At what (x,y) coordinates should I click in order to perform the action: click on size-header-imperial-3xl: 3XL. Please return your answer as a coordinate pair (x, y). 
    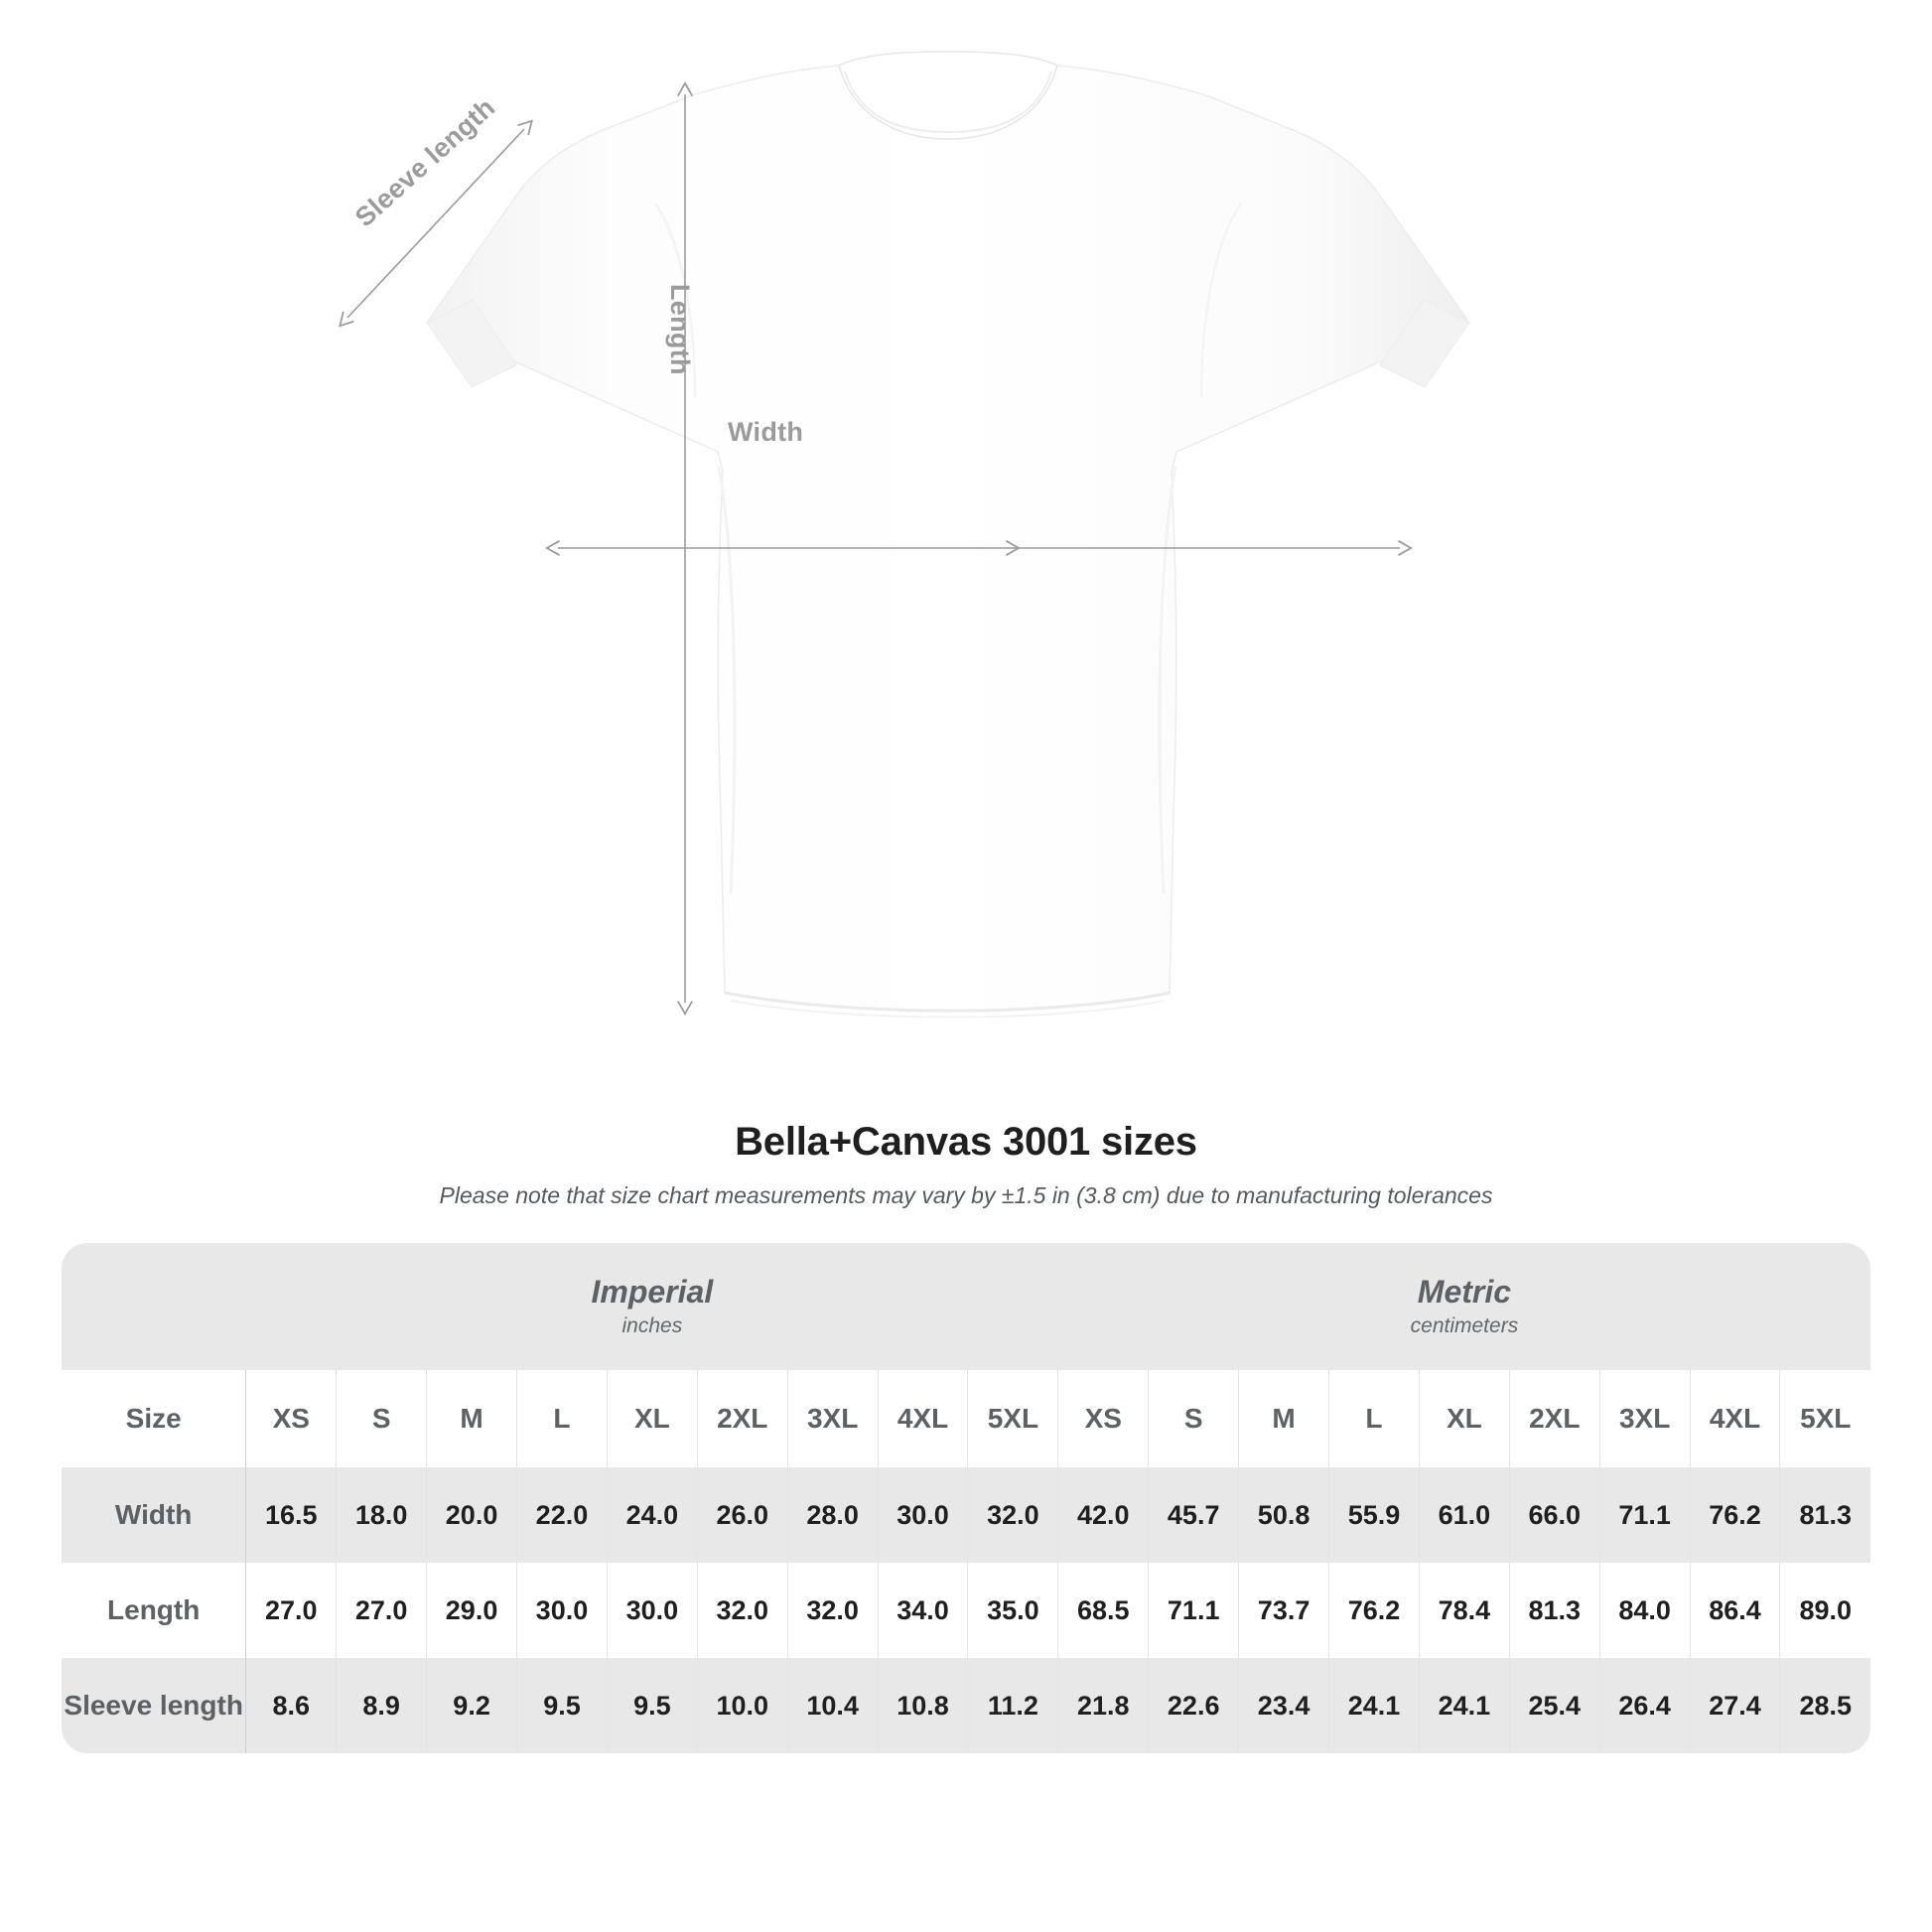
    Looking at the image, I should click on (833, 1419).